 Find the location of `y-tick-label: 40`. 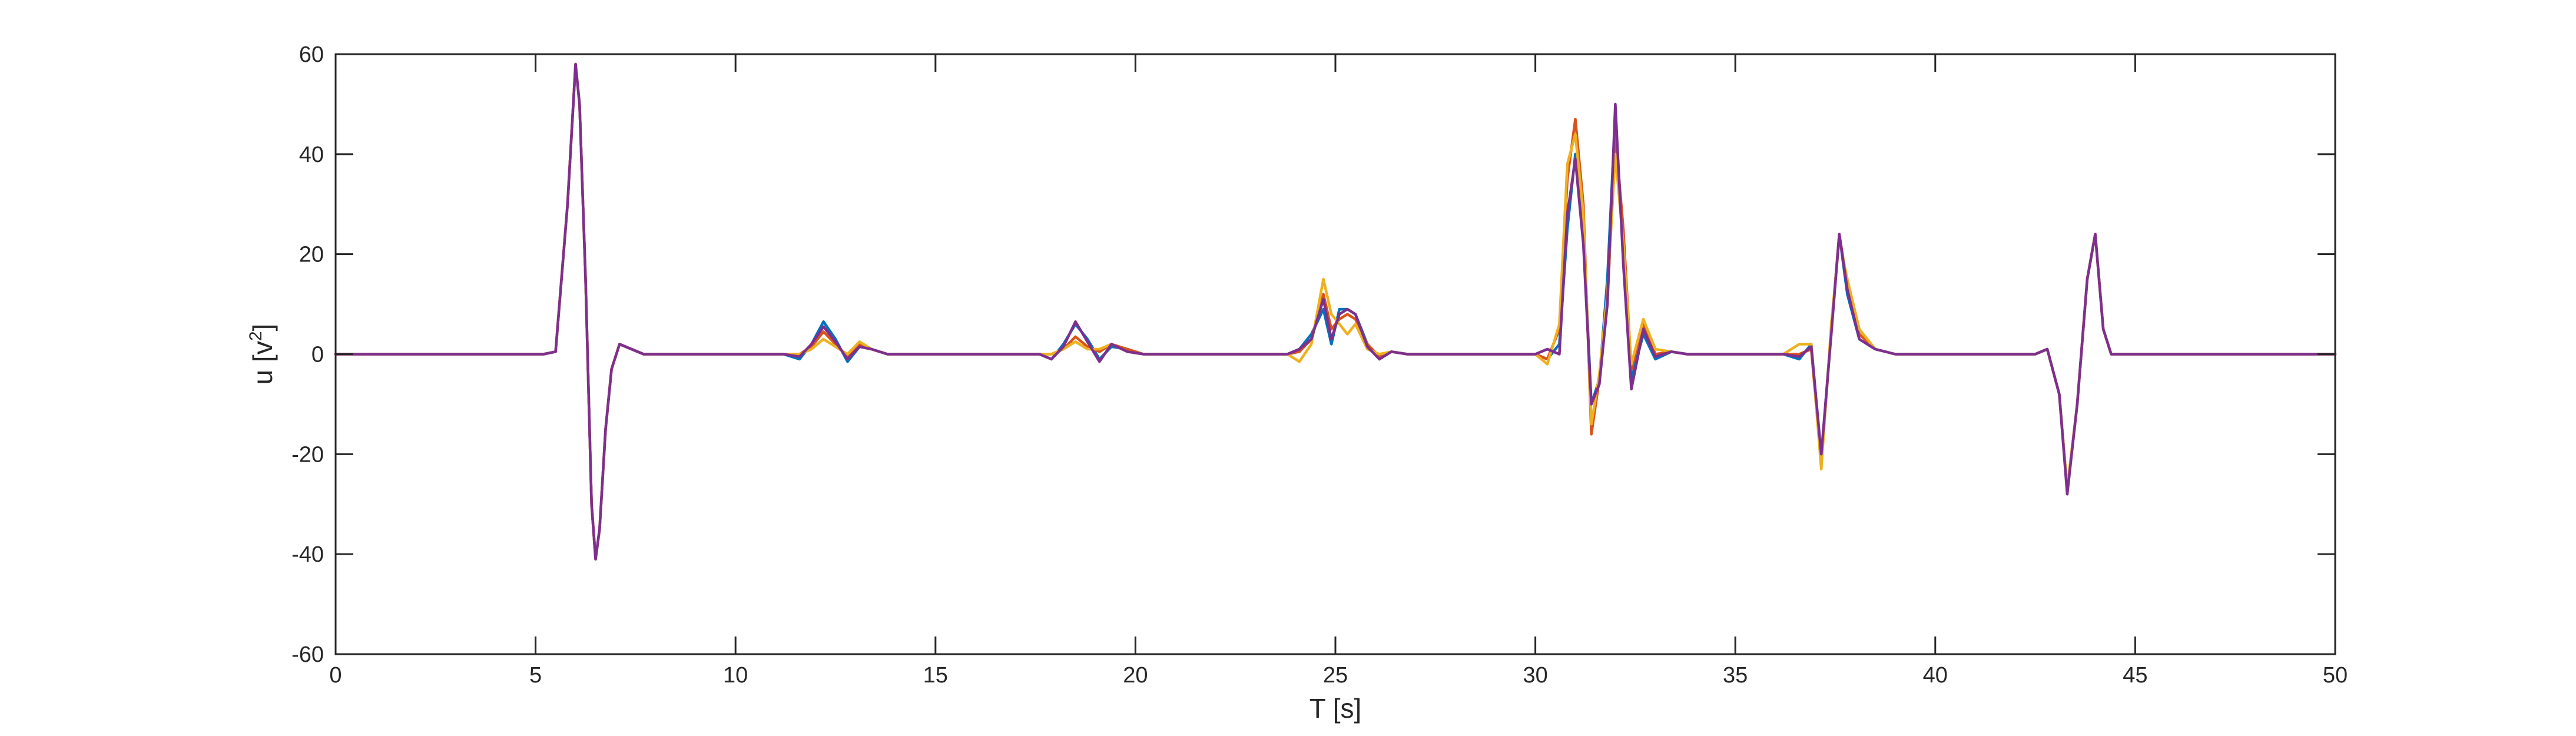

y-tick-label: 40 is located at coordinates (311, 154).